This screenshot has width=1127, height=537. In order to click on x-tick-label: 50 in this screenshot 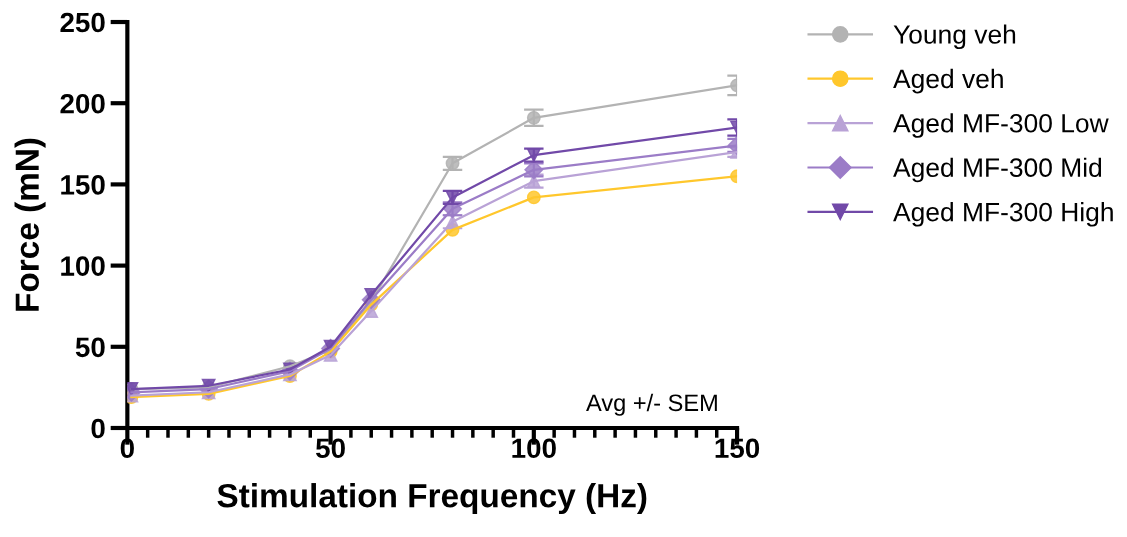, I will do `click(330, 448)`.